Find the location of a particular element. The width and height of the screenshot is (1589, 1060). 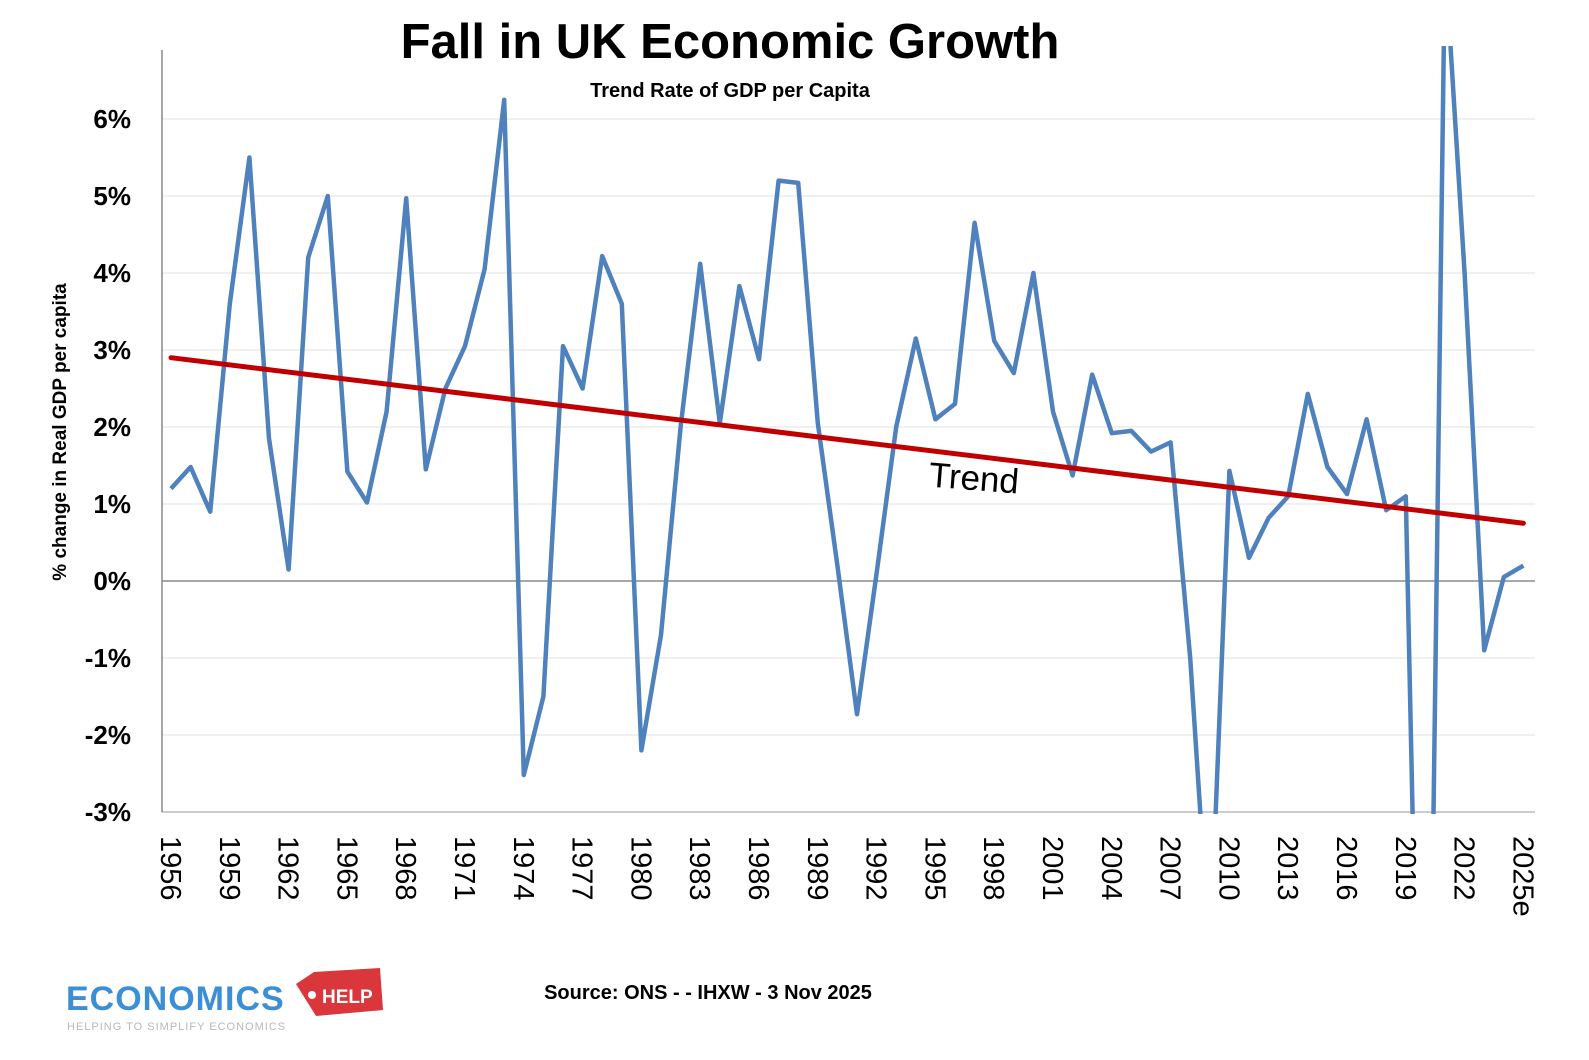

x-tick-label: 2016 is located at coordinates (1346, 868).